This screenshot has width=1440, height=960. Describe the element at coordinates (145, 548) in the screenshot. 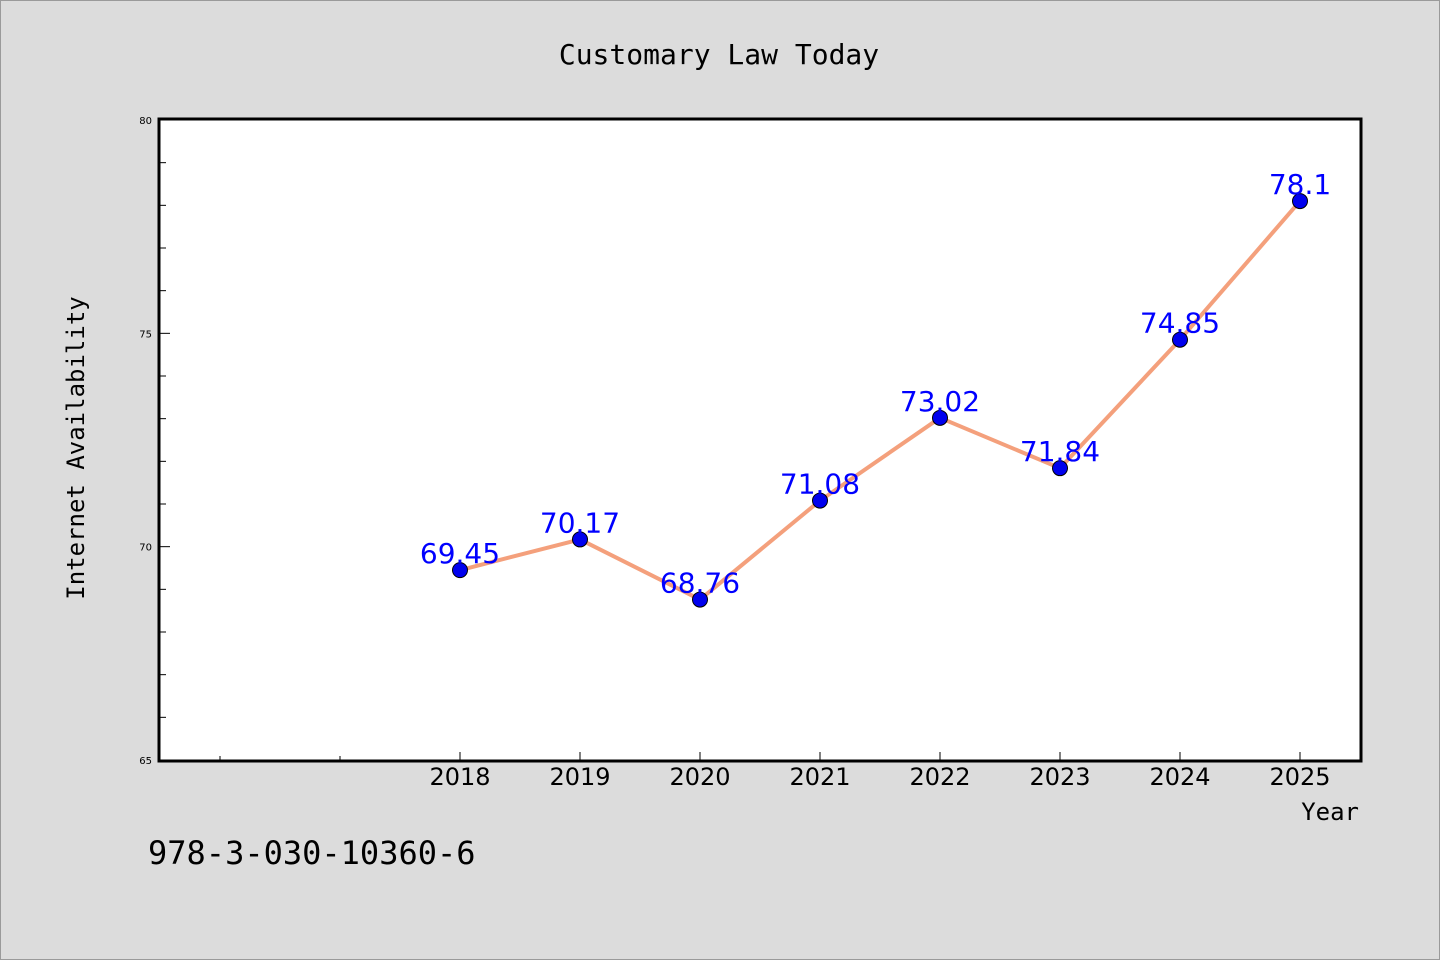

I see `y-tick-label: 70` at that location.